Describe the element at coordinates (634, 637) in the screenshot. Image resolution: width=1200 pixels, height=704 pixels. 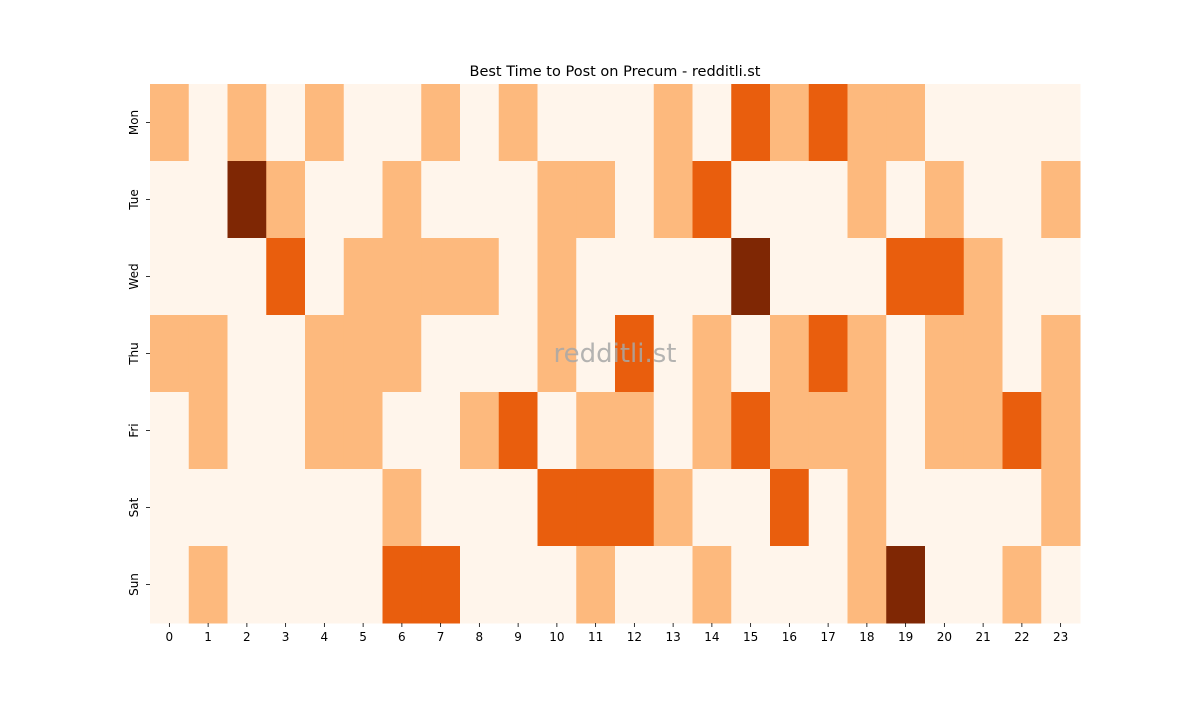
I see `x-tick-label: 12` at that location.